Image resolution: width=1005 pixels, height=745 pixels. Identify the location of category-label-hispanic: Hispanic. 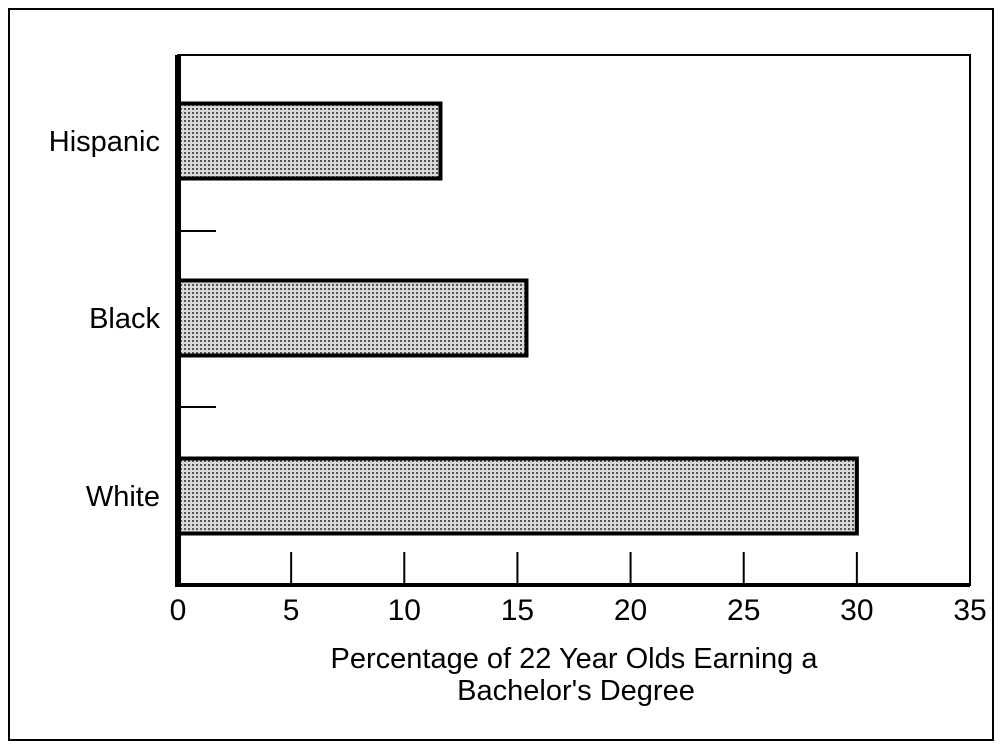
(104, 142).